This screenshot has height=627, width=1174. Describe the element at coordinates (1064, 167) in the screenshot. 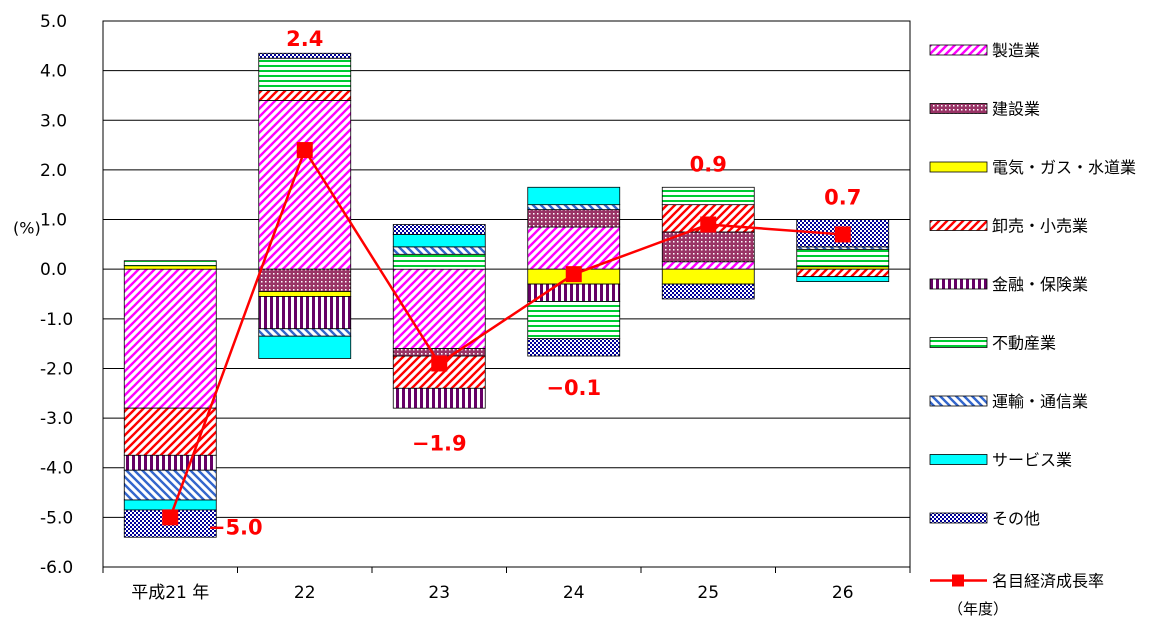

I see `legend-label: 電気・ガス・水道業` at that location.